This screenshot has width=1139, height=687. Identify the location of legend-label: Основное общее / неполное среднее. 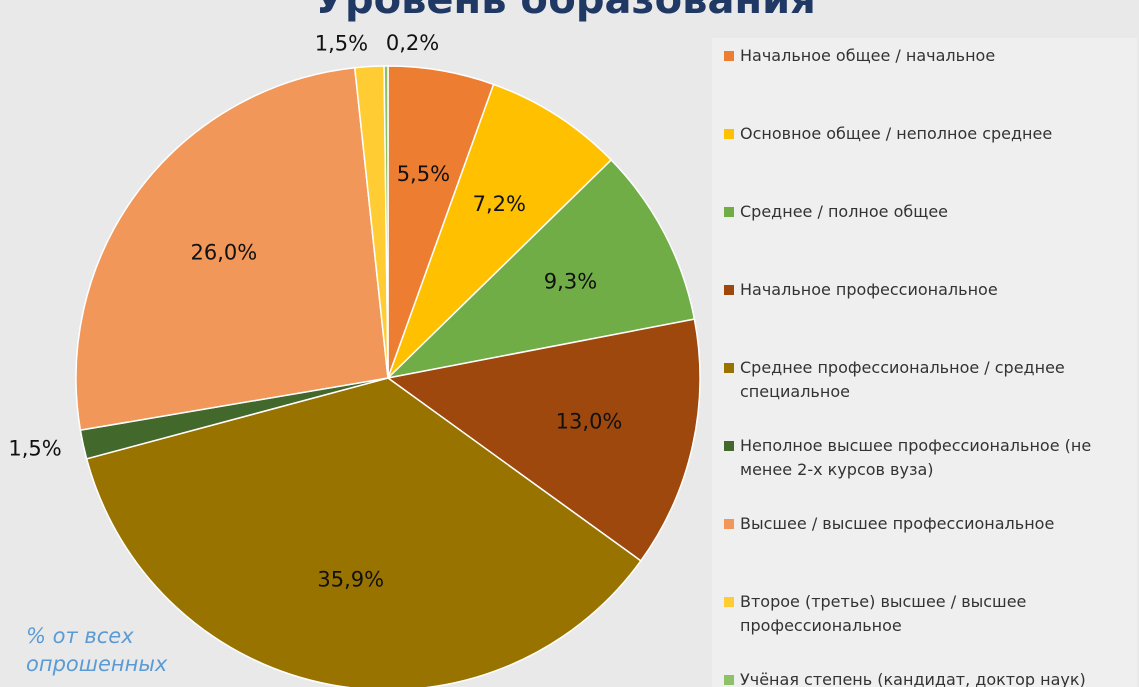
(896, 133).